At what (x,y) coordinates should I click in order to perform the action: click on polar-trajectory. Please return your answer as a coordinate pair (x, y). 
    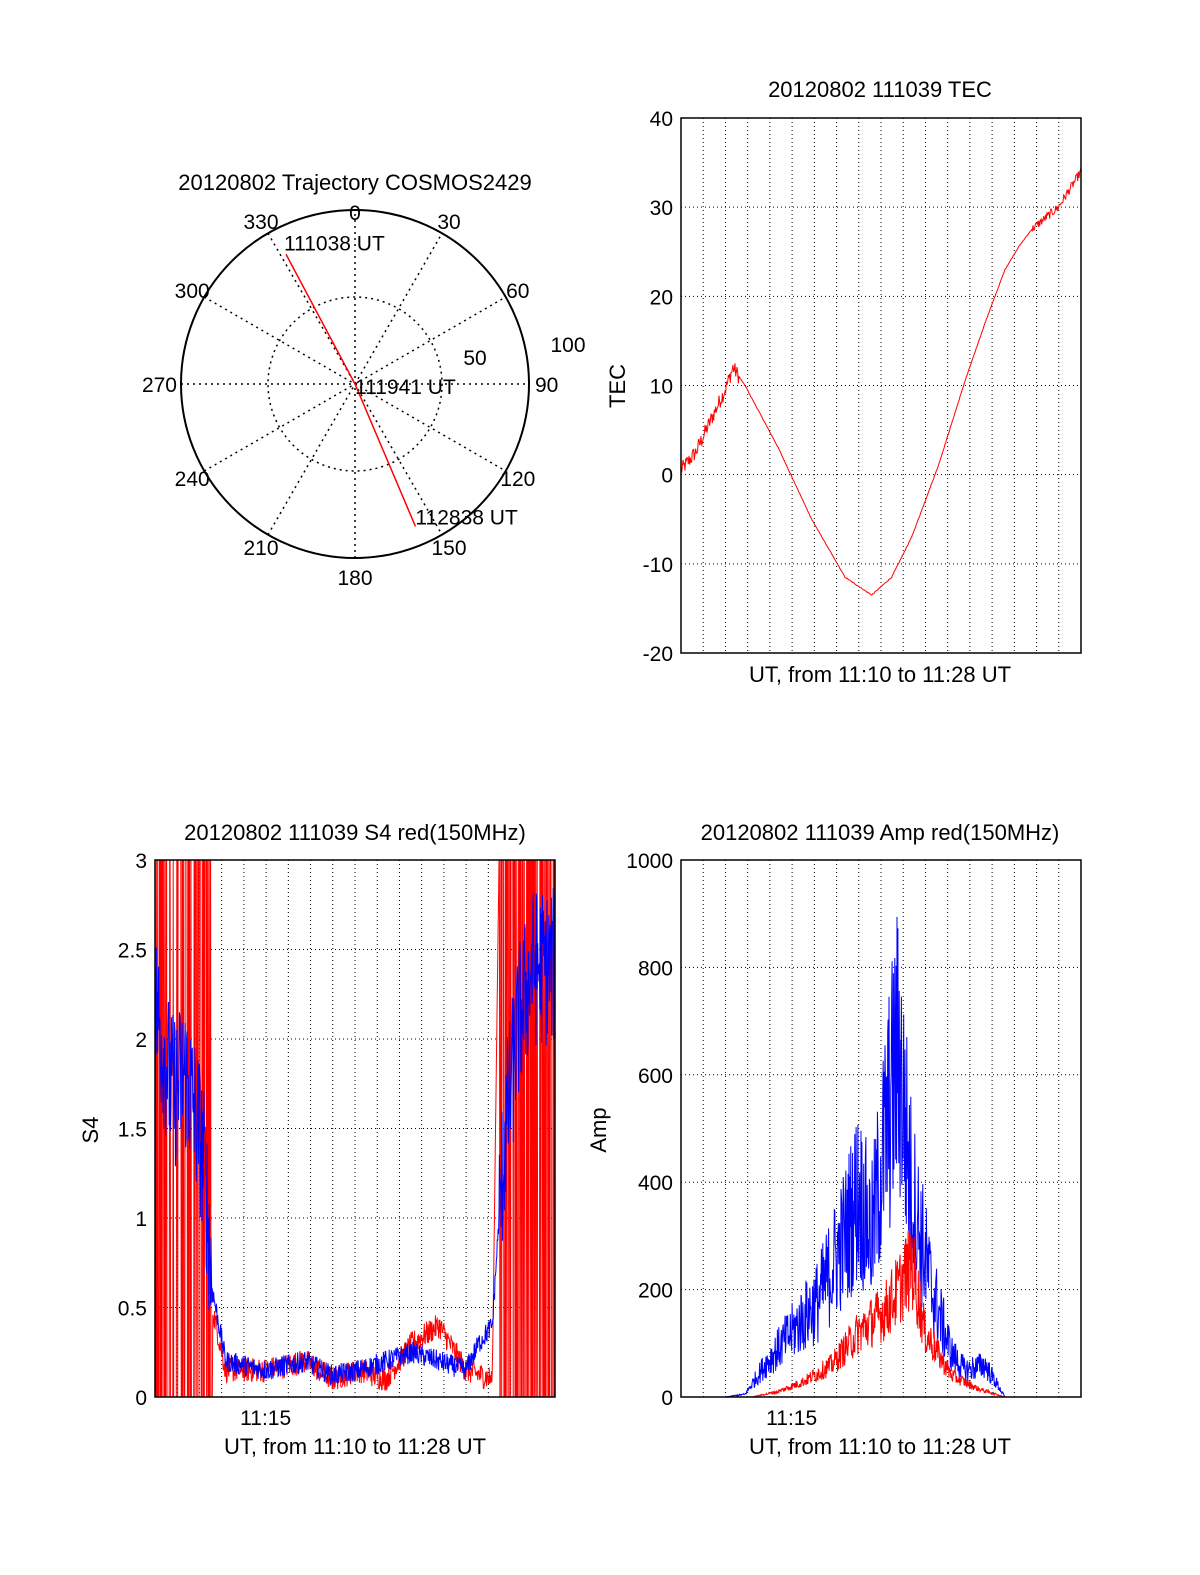
    Looking at the image, I should click on (351, 390).